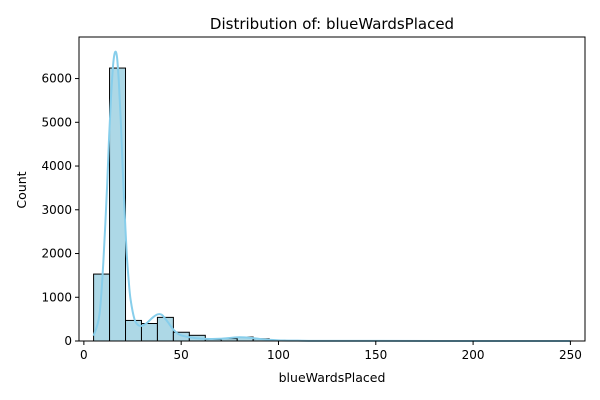 The height and width of the screenshot is (400, 600). Describe the element at coordinates (181, 355) in the screenshot. I see `x-tick-label: 50` at that location.